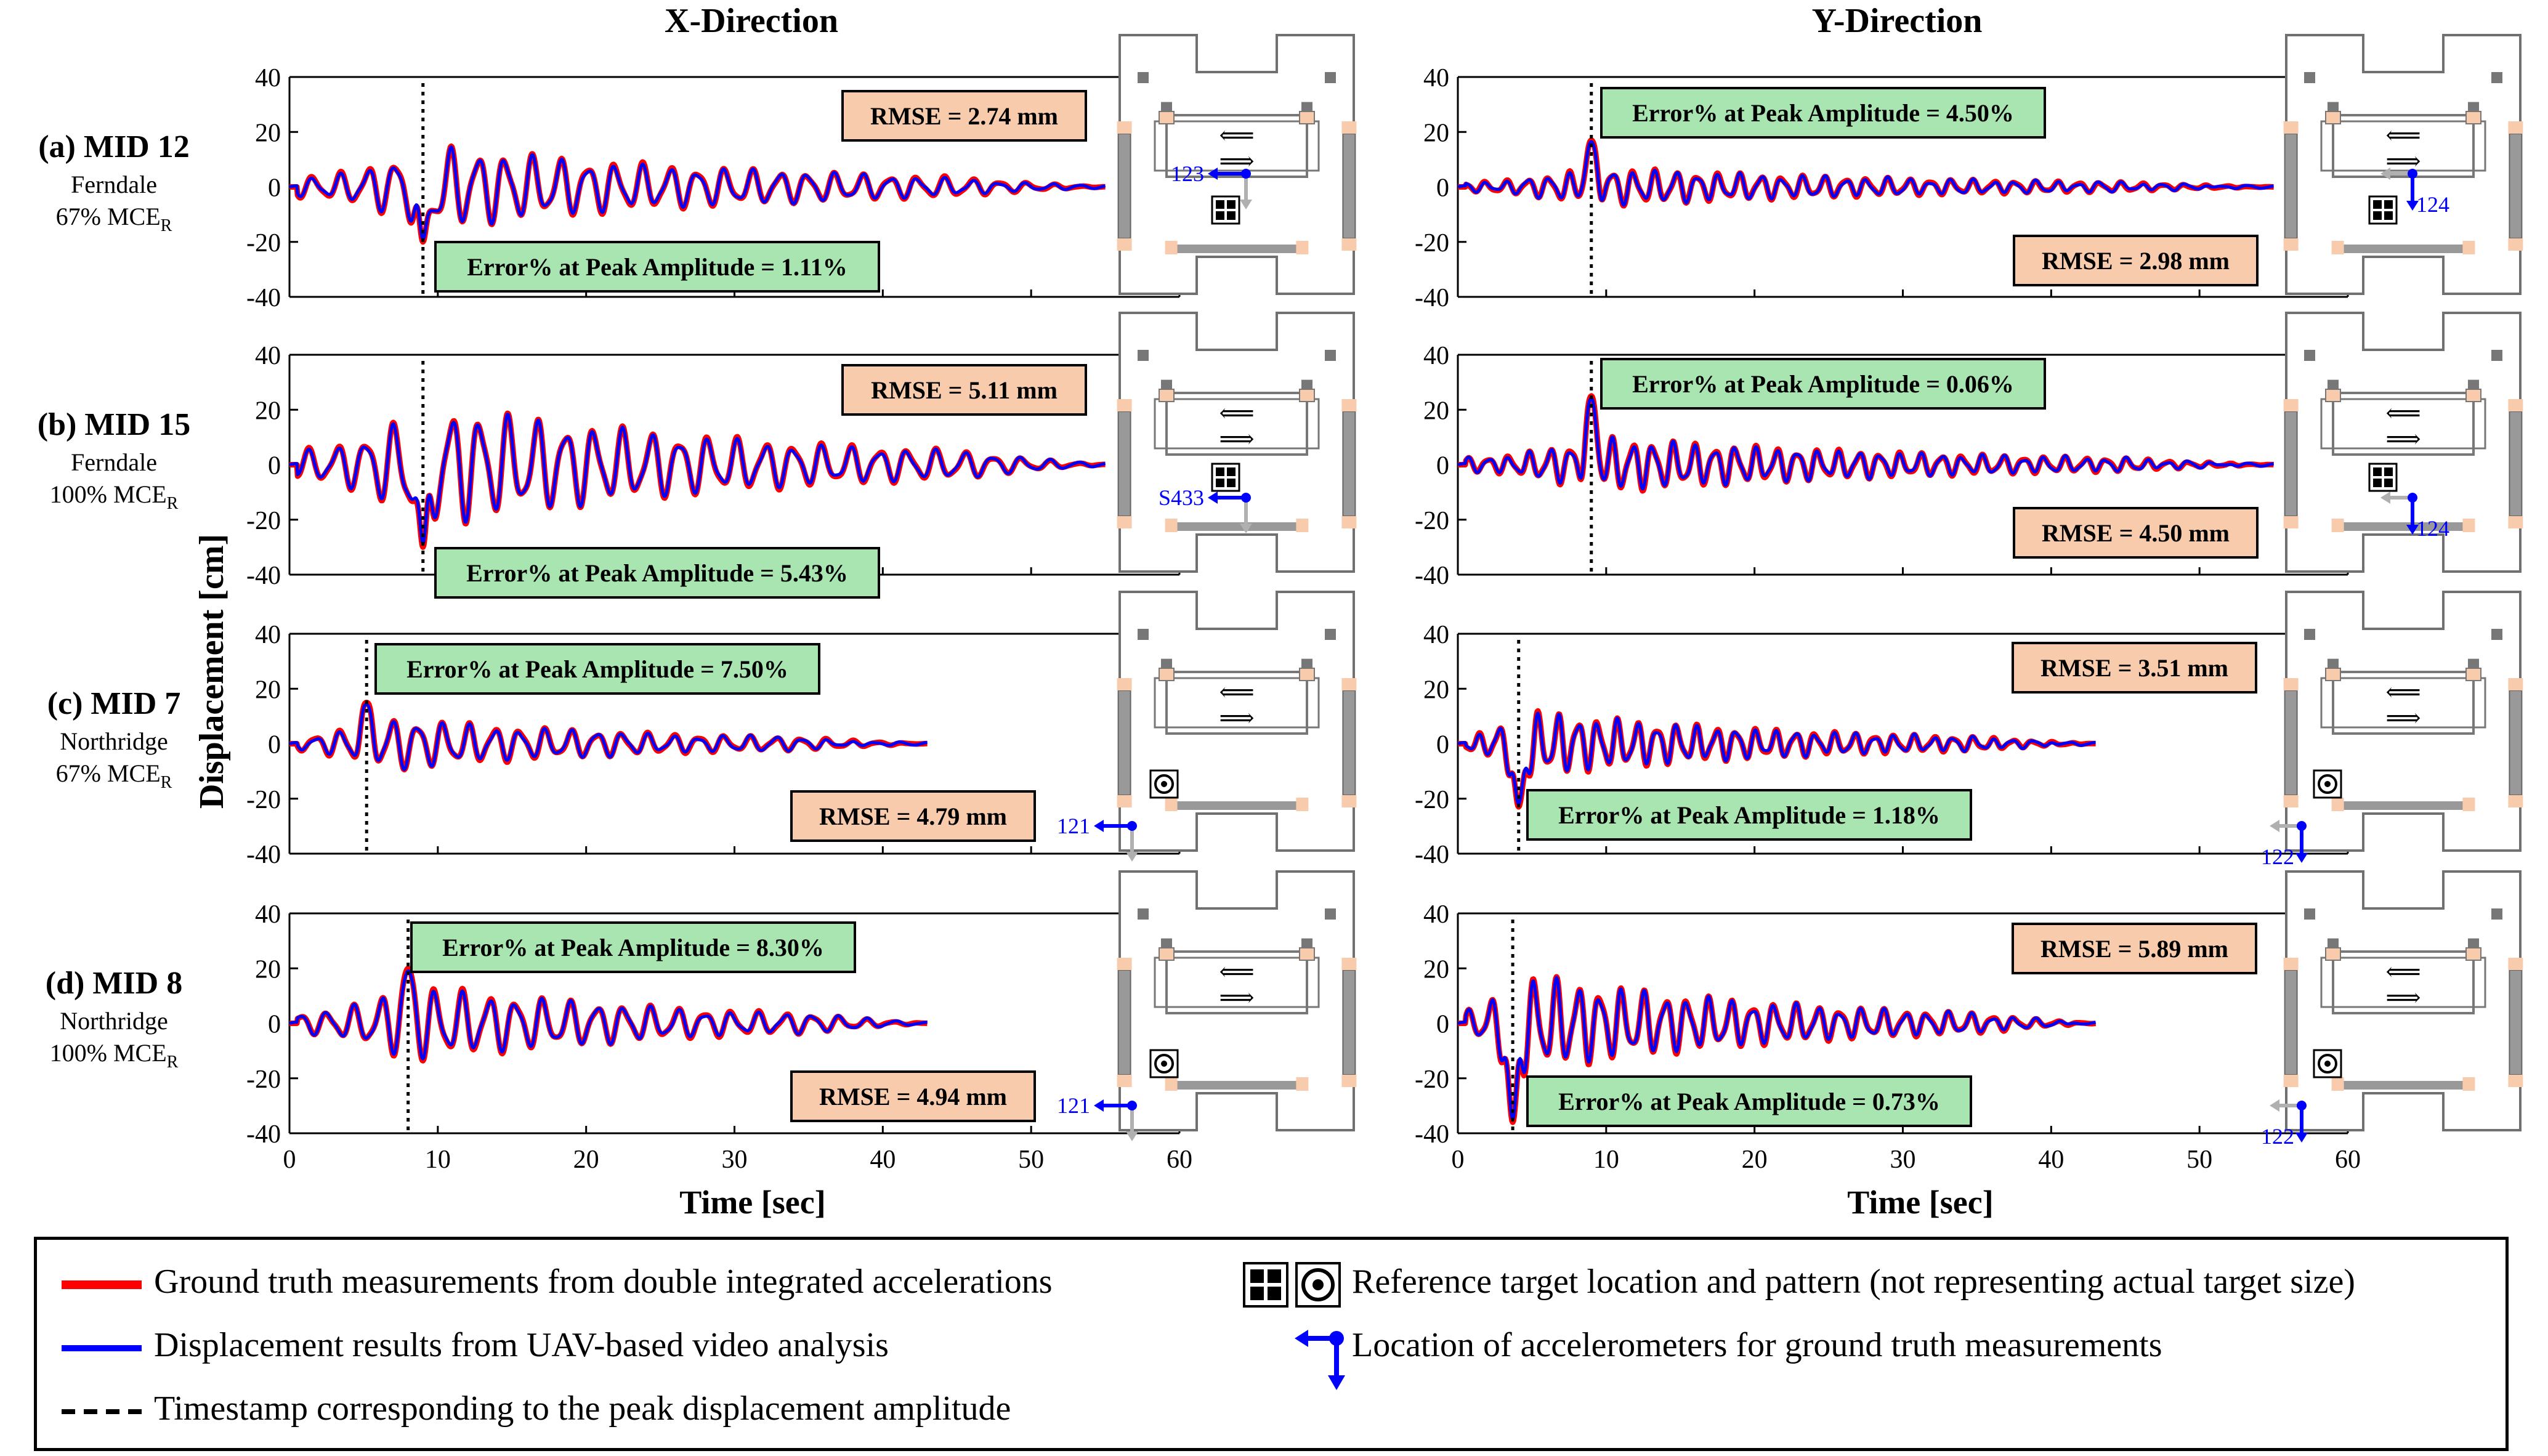 Image resolution: width=2548 pixels, height=1456 pixels. What do you see at coordinates (735, 1160) in the screenshot?
I see `xtick-label-d-x: 30` at bounding box center [735, 1160].